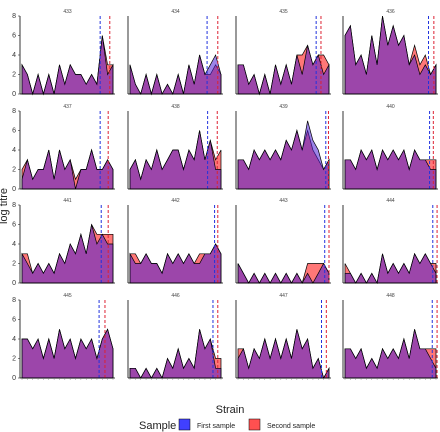  What do you see at coordinates (254, 424) in the screenshot?
I see `legend-swatch-second` at bounding box center [254, 424].